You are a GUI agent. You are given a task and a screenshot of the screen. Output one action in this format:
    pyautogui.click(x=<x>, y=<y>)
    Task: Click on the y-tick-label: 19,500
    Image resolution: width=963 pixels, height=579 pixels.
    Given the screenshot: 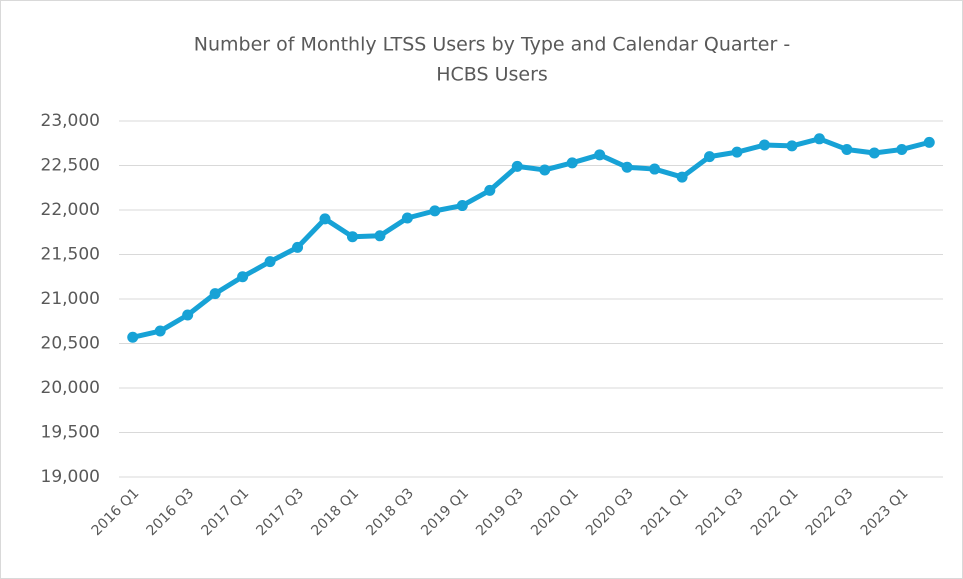 What is the action you would take?
    pyautogui.click(x=70, y=433)
    